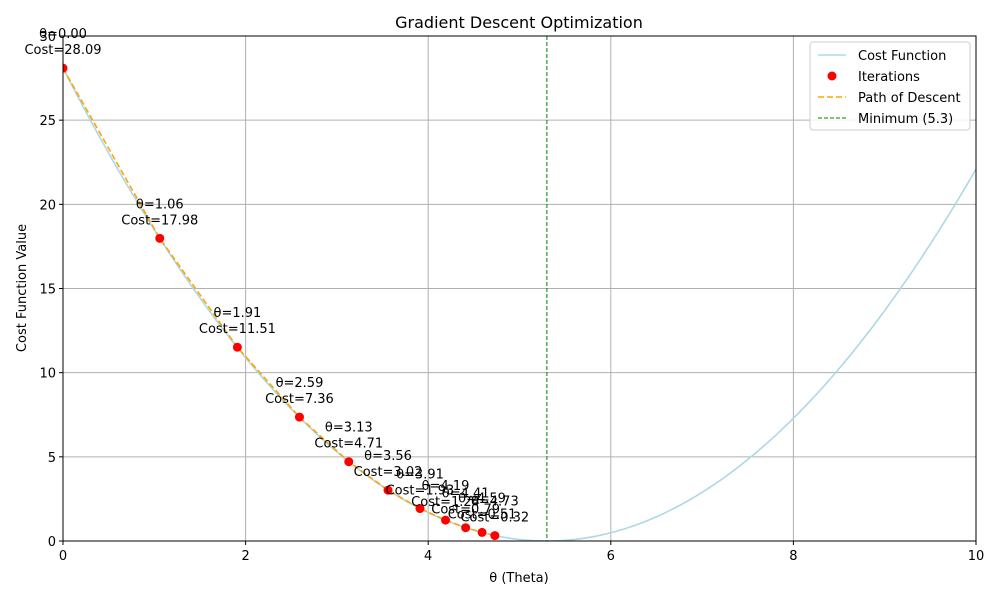  Describe the element at coordinates (47, 121) in the screenshot. I see `y-tick-label: 25` at that location.